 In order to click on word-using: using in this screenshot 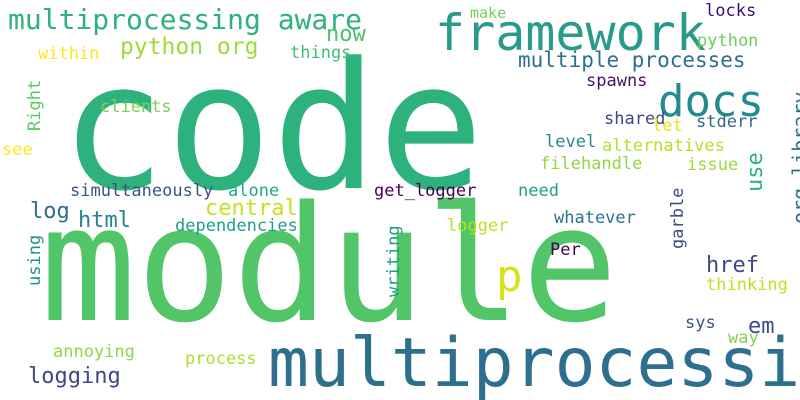, I will do `click(35, 261)`.